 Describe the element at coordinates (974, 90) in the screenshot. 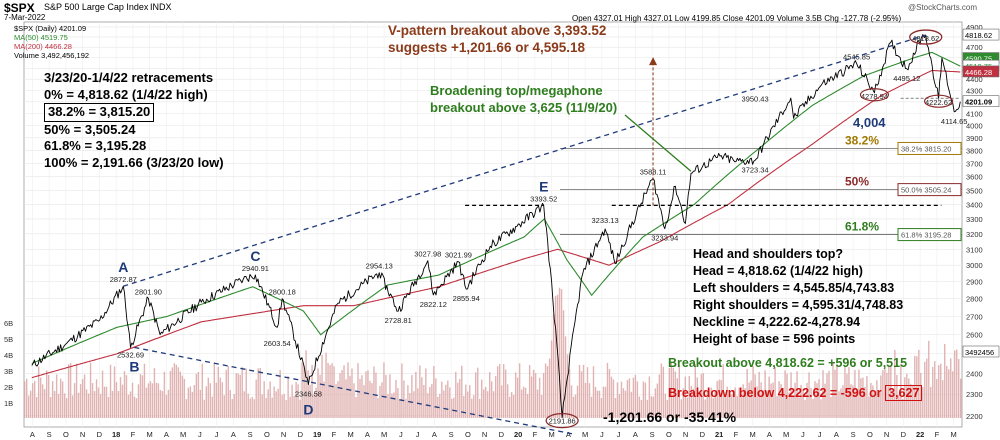

I see `y-tick-label: 4300` at that location.